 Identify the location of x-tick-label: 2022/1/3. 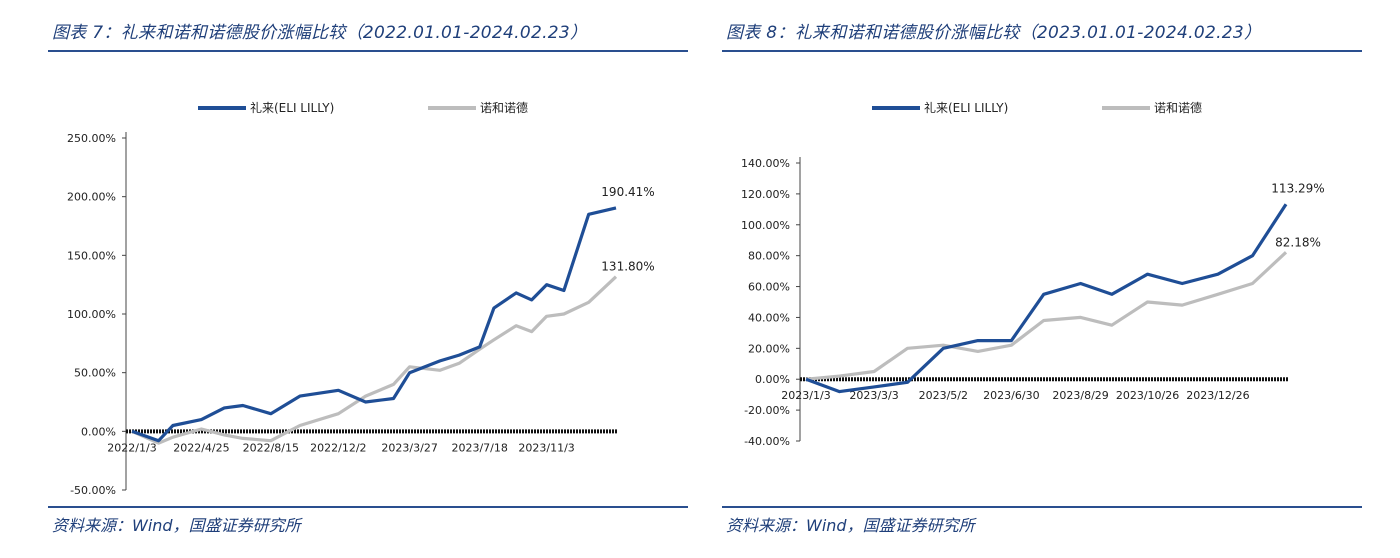
(131, 447).